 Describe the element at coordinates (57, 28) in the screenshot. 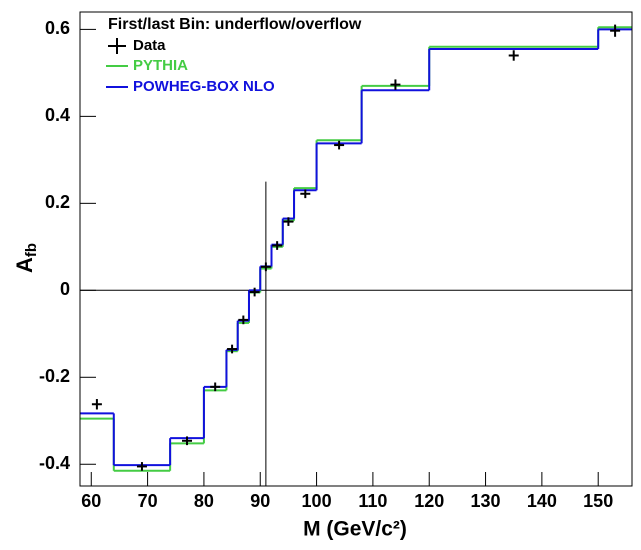

I see `y-tick-label: 0.6` at that location.